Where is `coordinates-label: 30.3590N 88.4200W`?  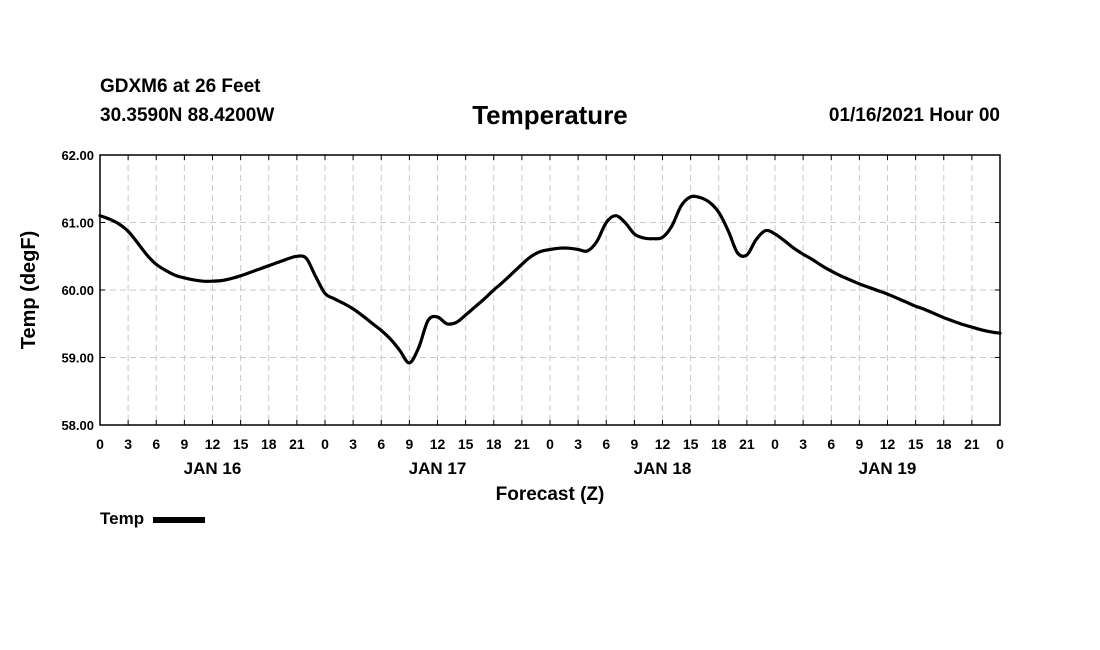
coordinates-label: 30.3590N 88.4200W is located at coordinates (187, 115).